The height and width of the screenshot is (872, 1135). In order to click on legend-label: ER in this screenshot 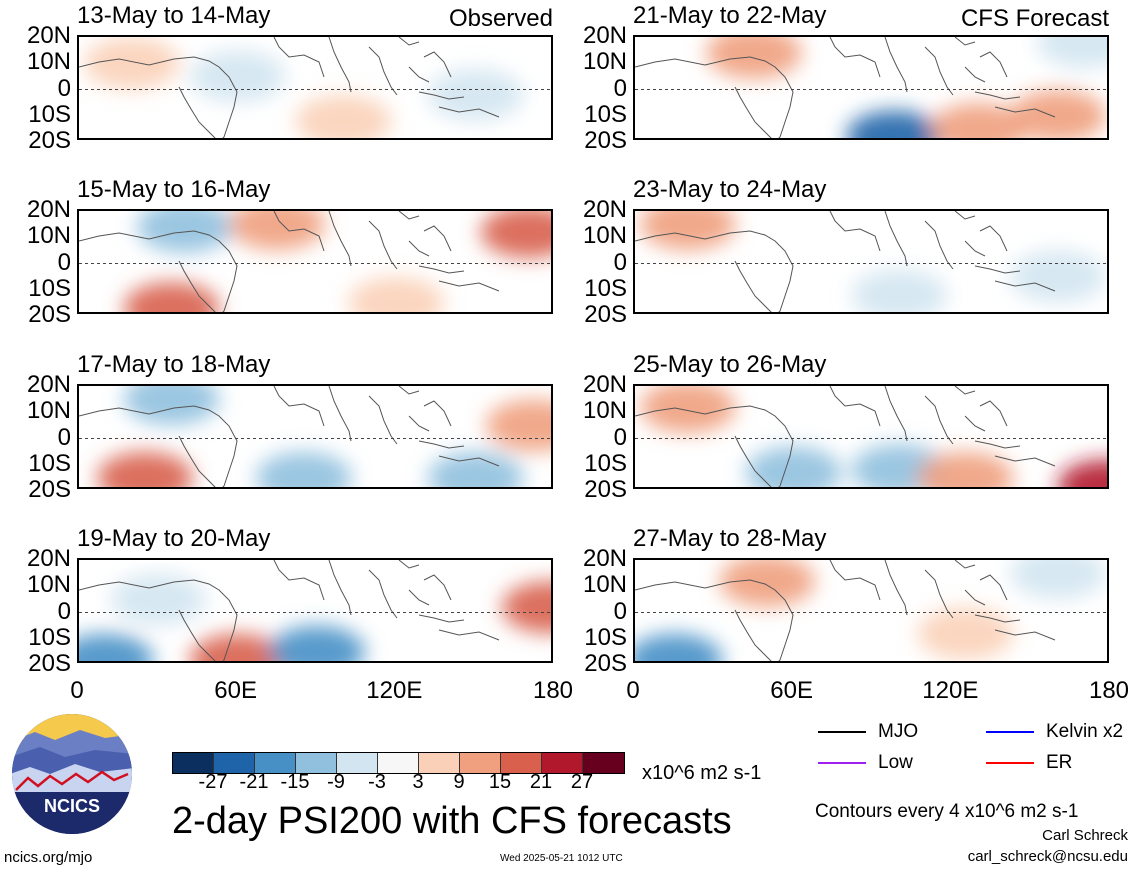, I will do `click(1059, 762)`.